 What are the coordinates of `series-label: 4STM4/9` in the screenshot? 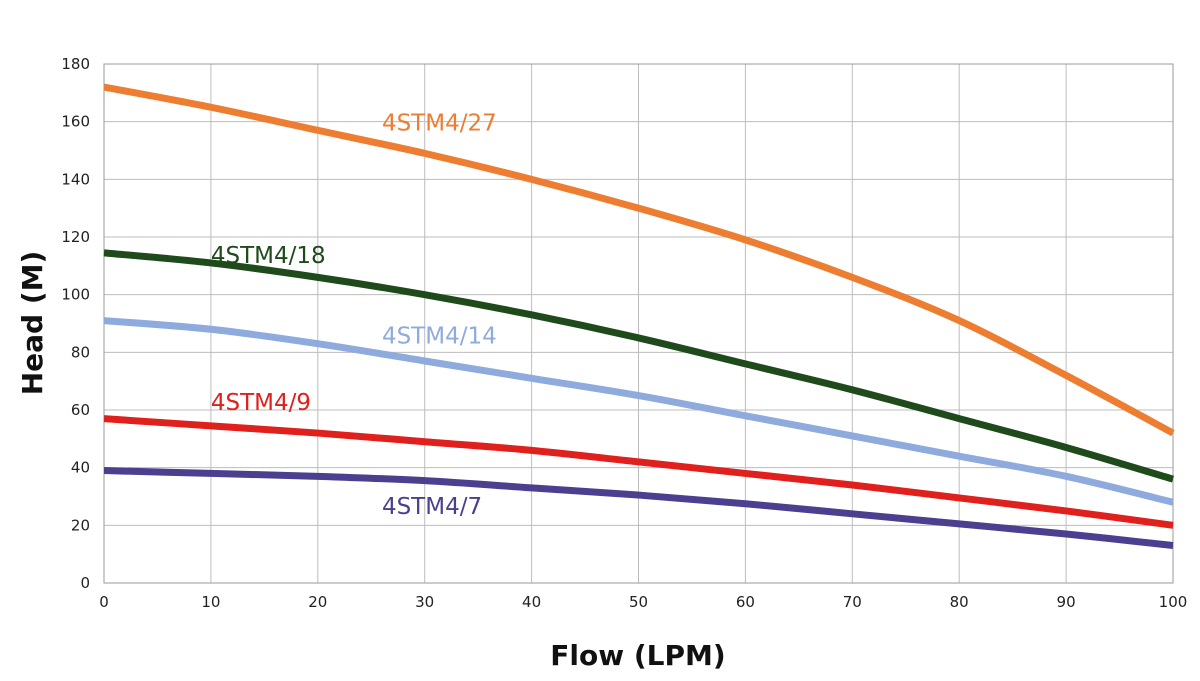 It's located at (261, 403).